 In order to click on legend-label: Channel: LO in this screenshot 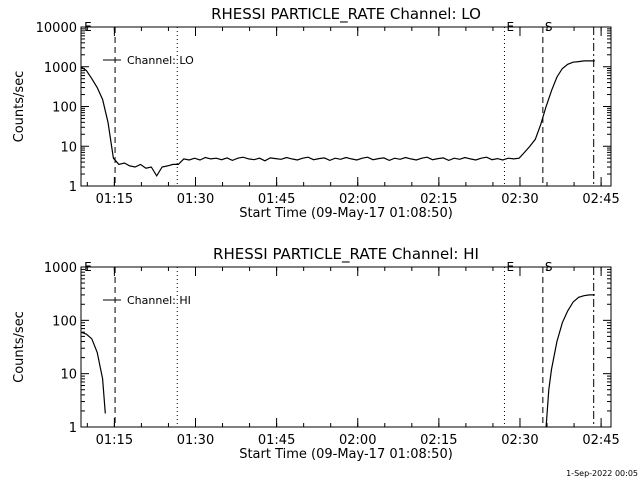, I will do `click(160, 60)`.